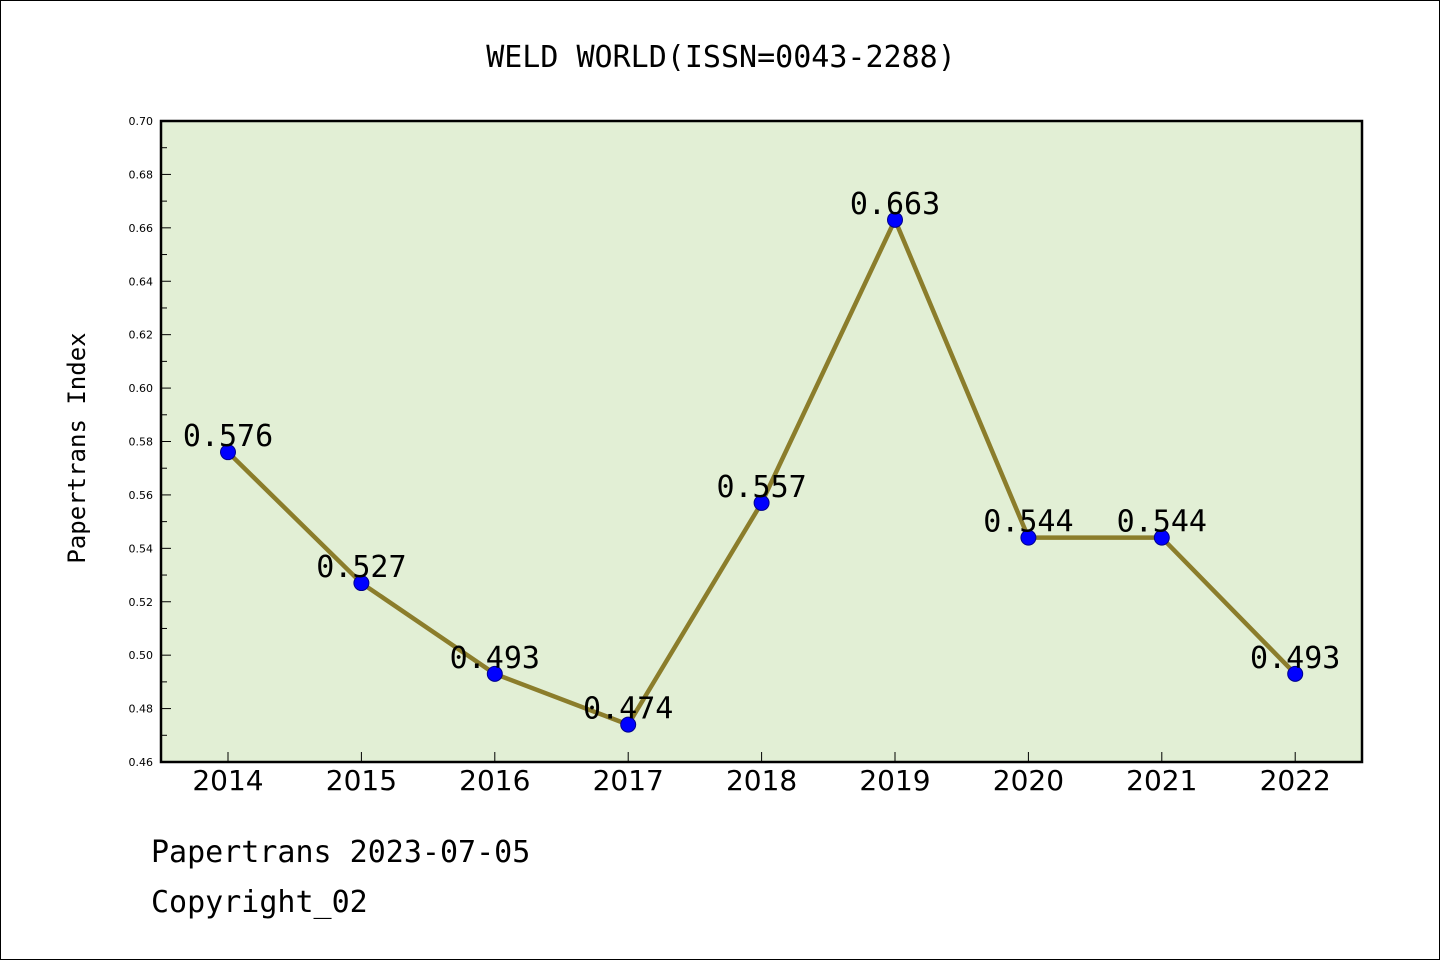  Describe the element at coordinates (894, 780) in the screenshot. I see `x-tick-label: 2019` at that location.